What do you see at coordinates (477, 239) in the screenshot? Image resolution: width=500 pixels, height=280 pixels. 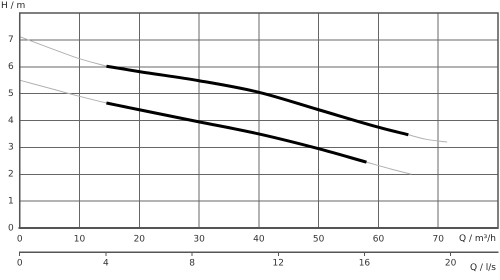 I see `x-axis-title: Q / m³/h` at bounding box center [477, 239].